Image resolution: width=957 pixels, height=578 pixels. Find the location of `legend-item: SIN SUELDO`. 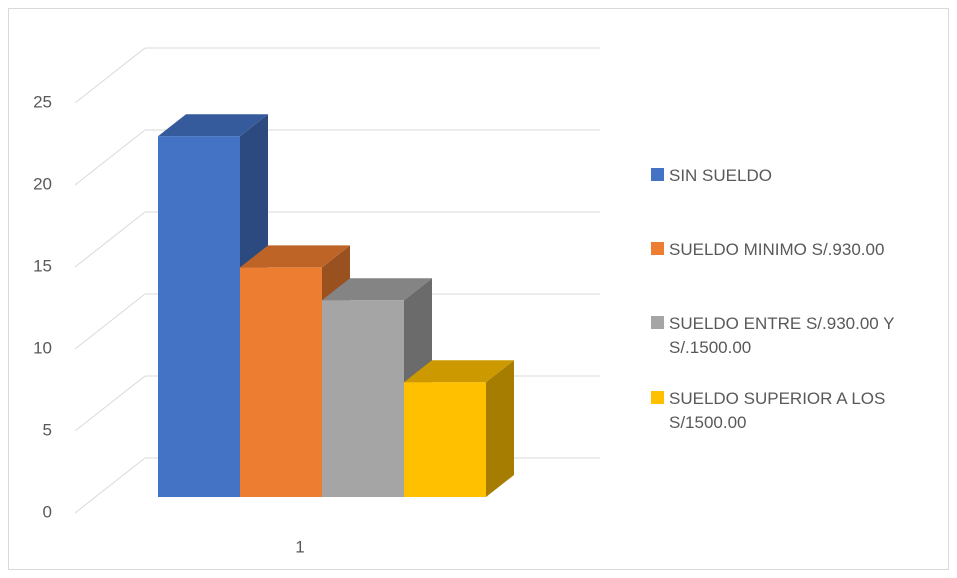

legend-item: SIN SUELDO is located at coordinates (800, 176).